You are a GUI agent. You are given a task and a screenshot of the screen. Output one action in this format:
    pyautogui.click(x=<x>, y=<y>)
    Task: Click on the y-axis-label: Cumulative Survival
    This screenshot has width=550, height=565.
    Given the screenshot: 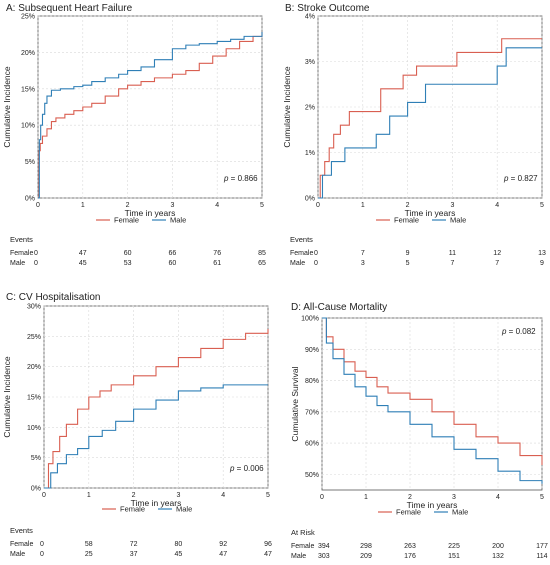 What is the action you would take?
    pyautogui.click(x=295, y=403)
    